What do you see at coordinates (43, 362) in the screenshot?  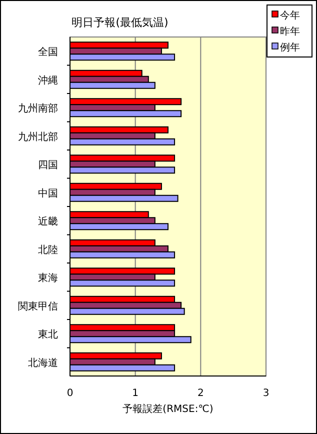 I see `y-tick-label: 北海道` at bounding box center [43, 362].